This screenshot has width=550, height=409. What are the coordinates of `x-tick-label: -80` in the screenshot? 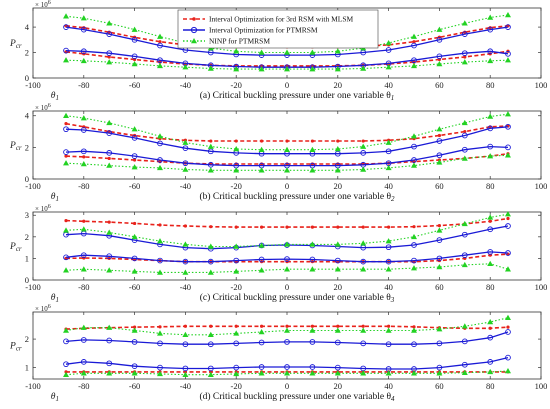 It's located at (83, 386).